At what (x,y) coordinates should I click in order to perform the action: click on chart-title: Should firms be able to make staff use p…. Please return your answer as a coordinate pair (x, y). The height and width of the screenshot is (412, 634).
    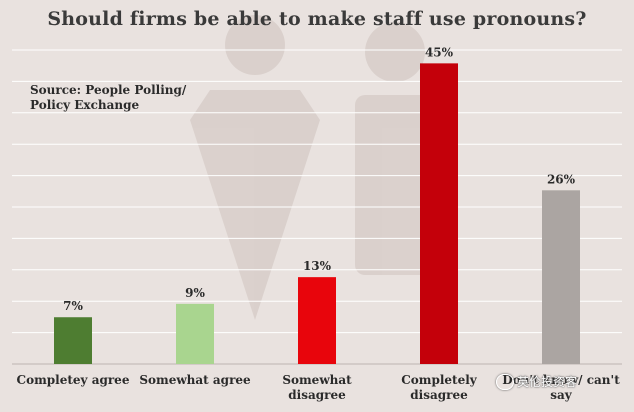
    Looking at the image, I should click on (317, 19).